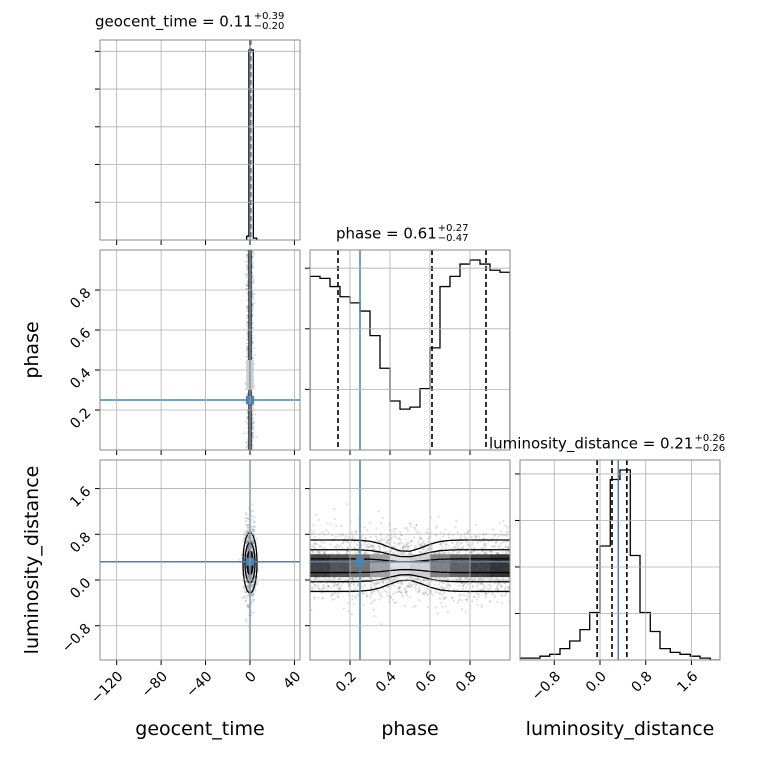  I want to click on x-tick-label-geocent_time-4: 40, so click(292, 681).